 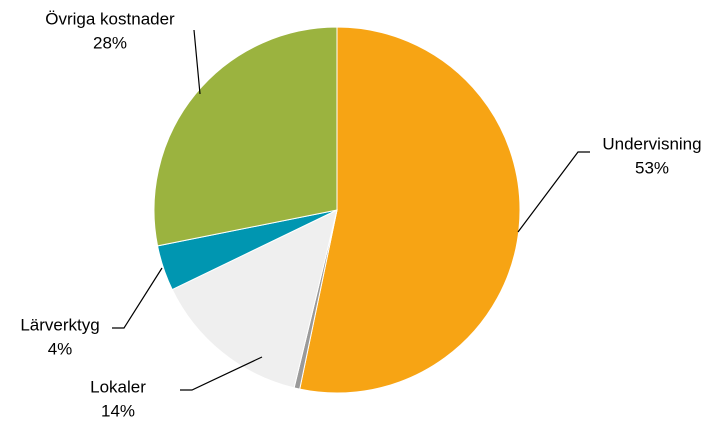 What do you see at coordinates (59, 324) in the screenshot?
I see `slice-label: Lärverktyg` at bounding box center [59, 324].